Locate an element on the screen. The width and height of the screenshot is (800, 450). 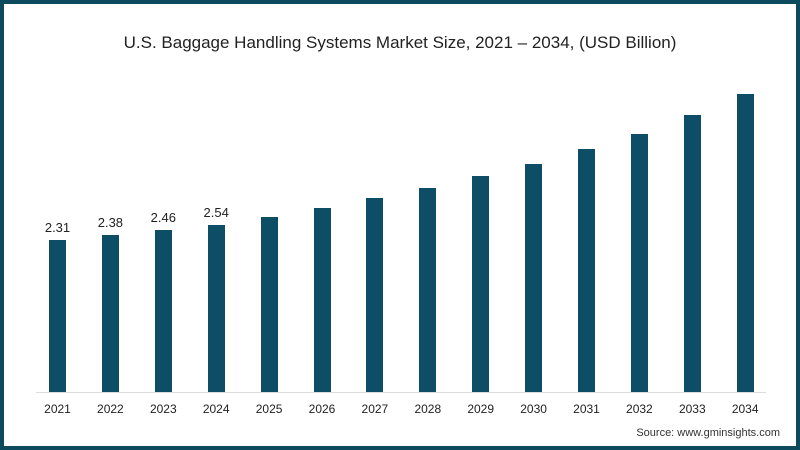
bar-2031 is located at coordinates (586, 270).